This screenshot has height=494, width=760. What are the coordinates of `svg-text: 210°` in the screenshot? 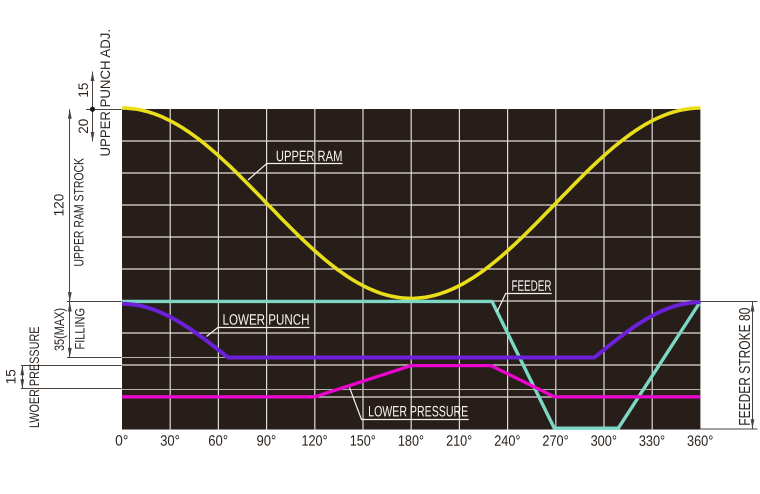 It's located at (459, 441).